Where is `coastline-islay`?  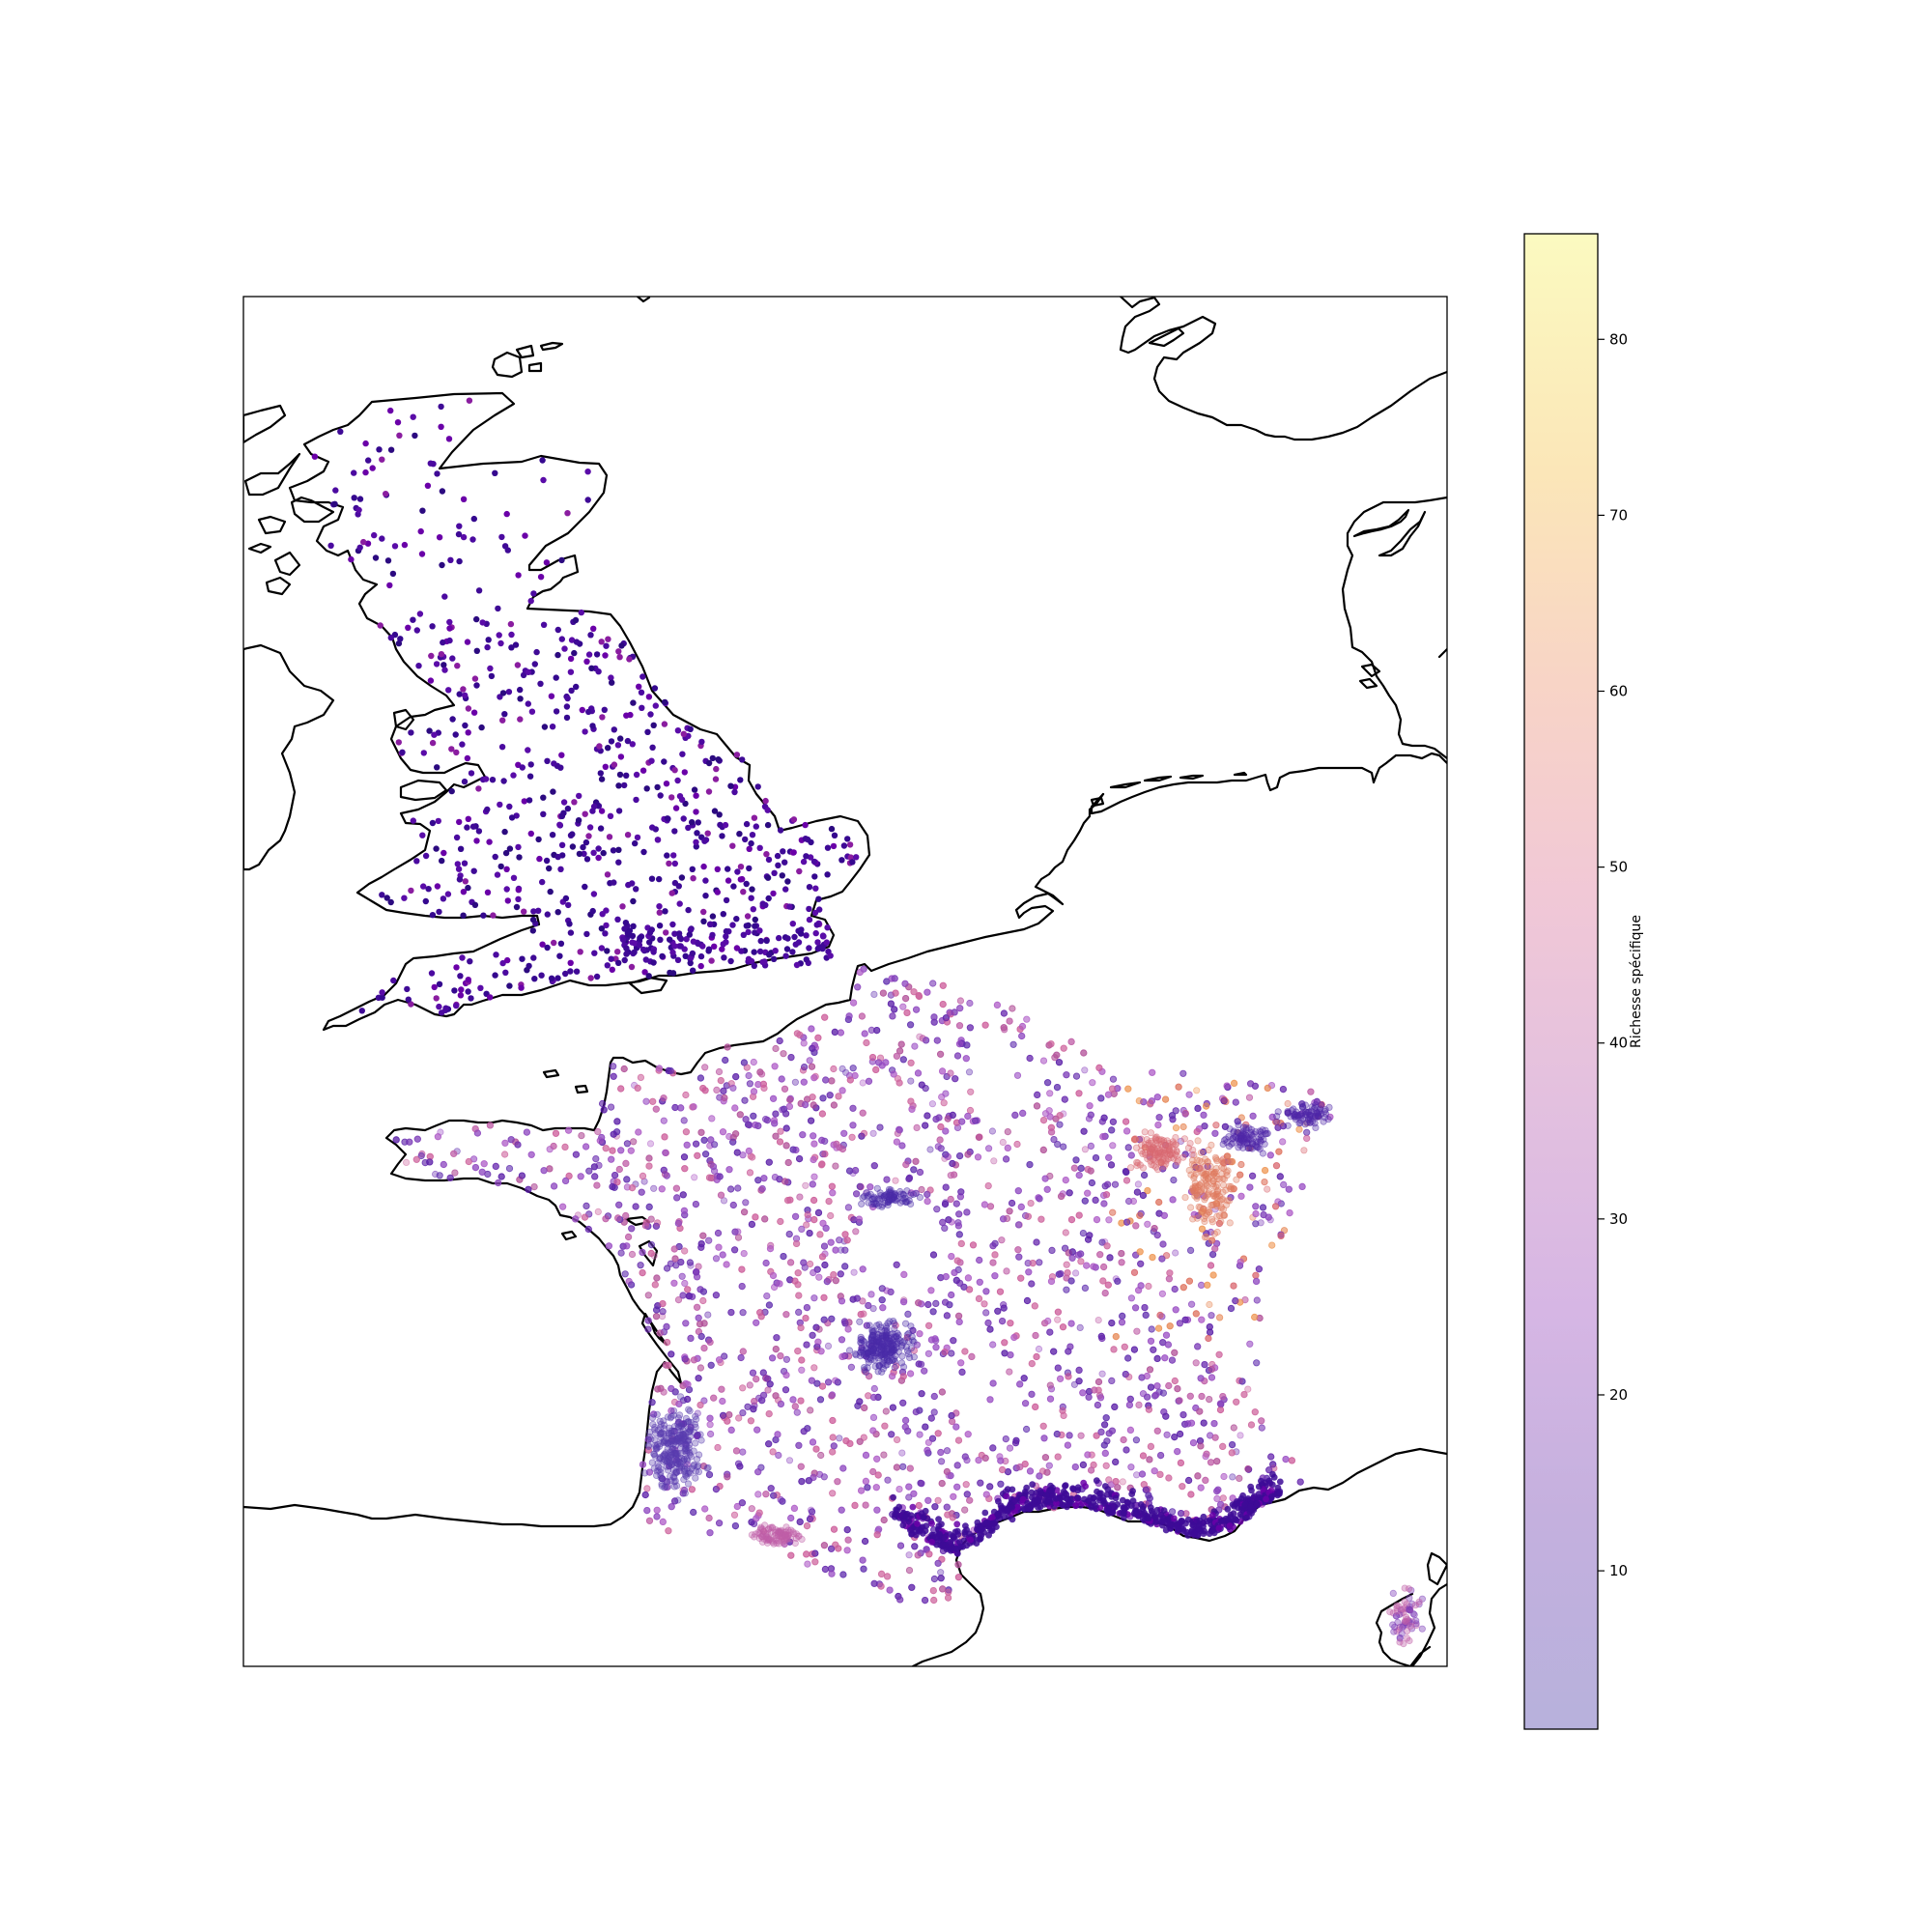
coastline-islay is located at coordinates (278, 586).